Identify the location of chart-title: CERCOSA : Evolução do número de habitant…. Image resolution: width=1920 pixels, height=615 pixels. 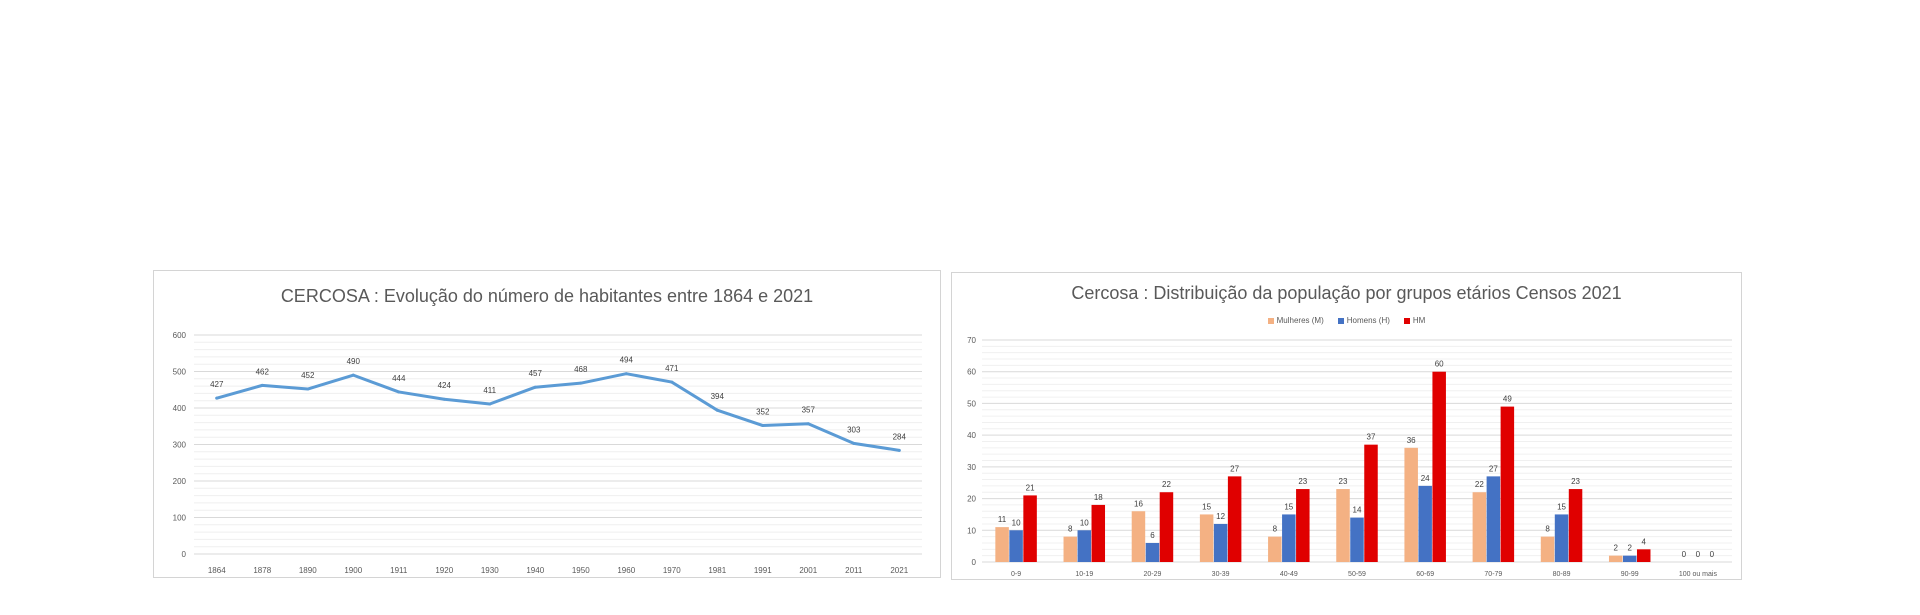
(547, 296).